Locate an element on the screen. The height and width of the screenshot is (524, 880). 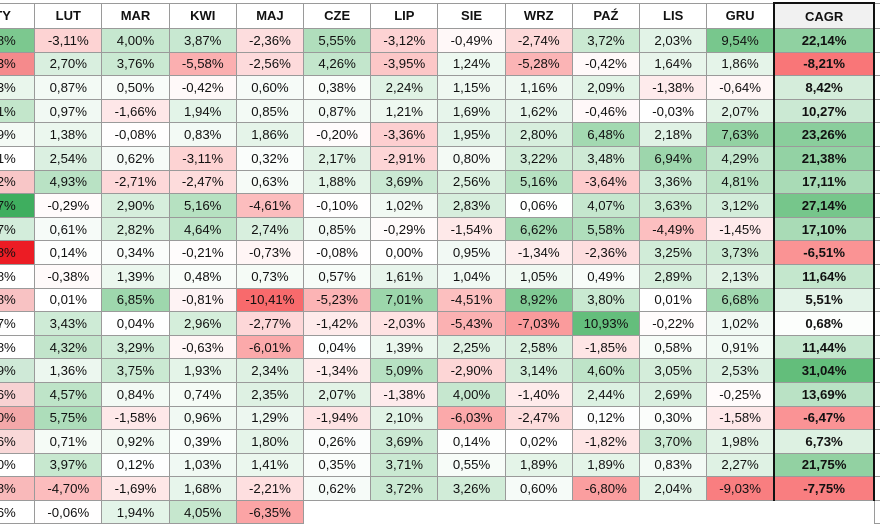
month-return-cell: 1,64% is located at coordinates (673, 64).